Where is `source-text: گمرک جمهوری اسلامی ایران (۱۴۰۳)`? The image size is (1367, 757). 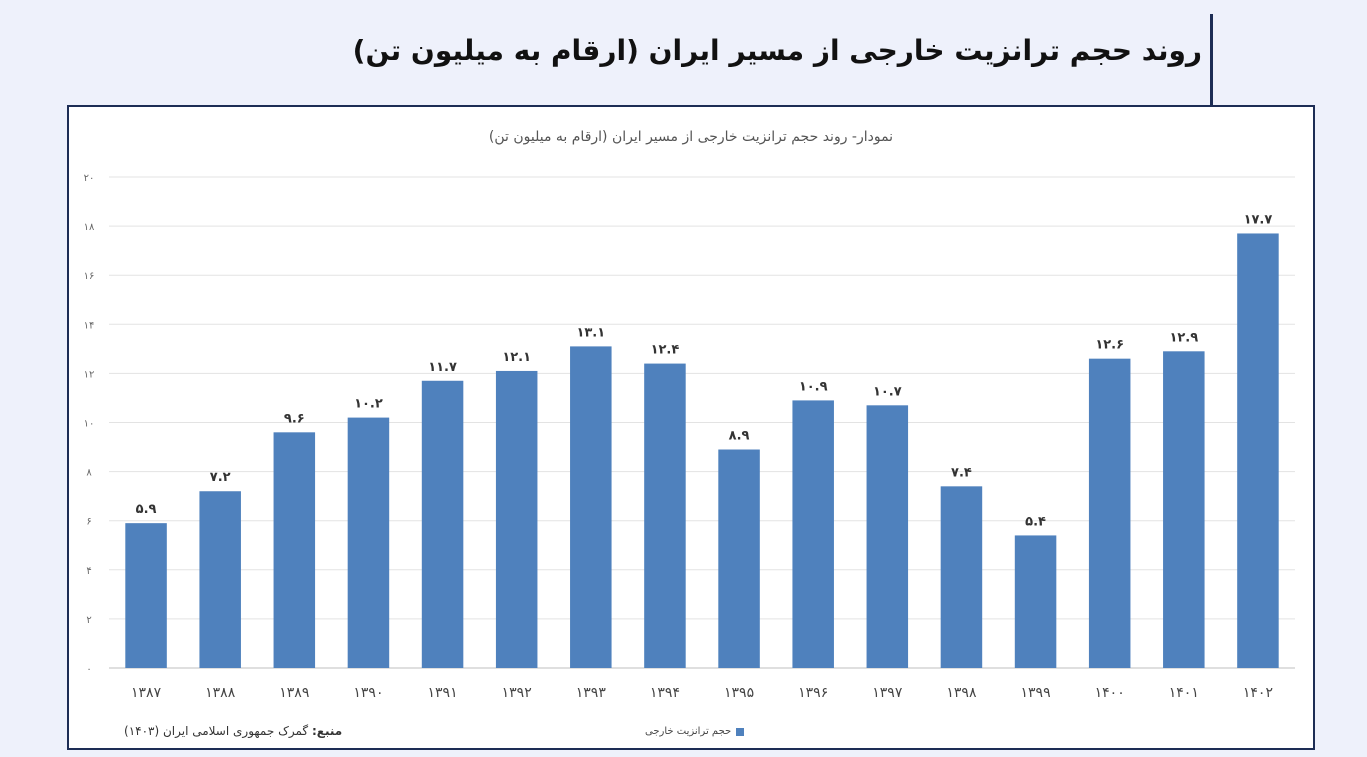
source-text: گمرک جمهوری اسلامی ایران (۱۴۰۳) is located at coordinates (216, 731).